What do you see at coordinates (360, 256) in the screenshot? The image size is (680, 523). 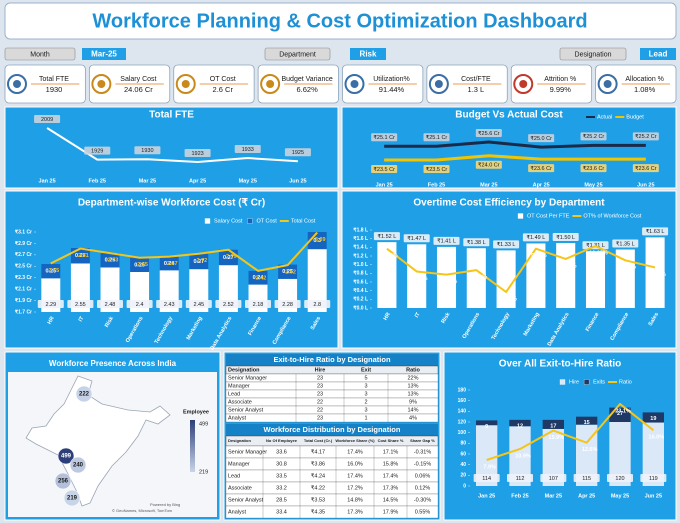 I see `y-tick-label: ₹1.2 L` at bounding box center [360, 256].